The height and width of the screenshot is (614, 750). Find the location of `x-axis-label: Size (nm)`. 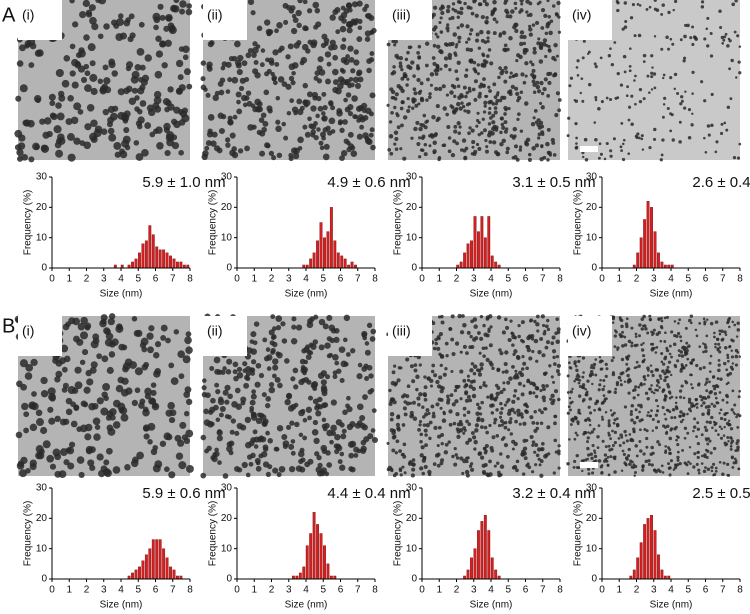

x-axis-label: Size (nm) is located at coordinates (671, 294).